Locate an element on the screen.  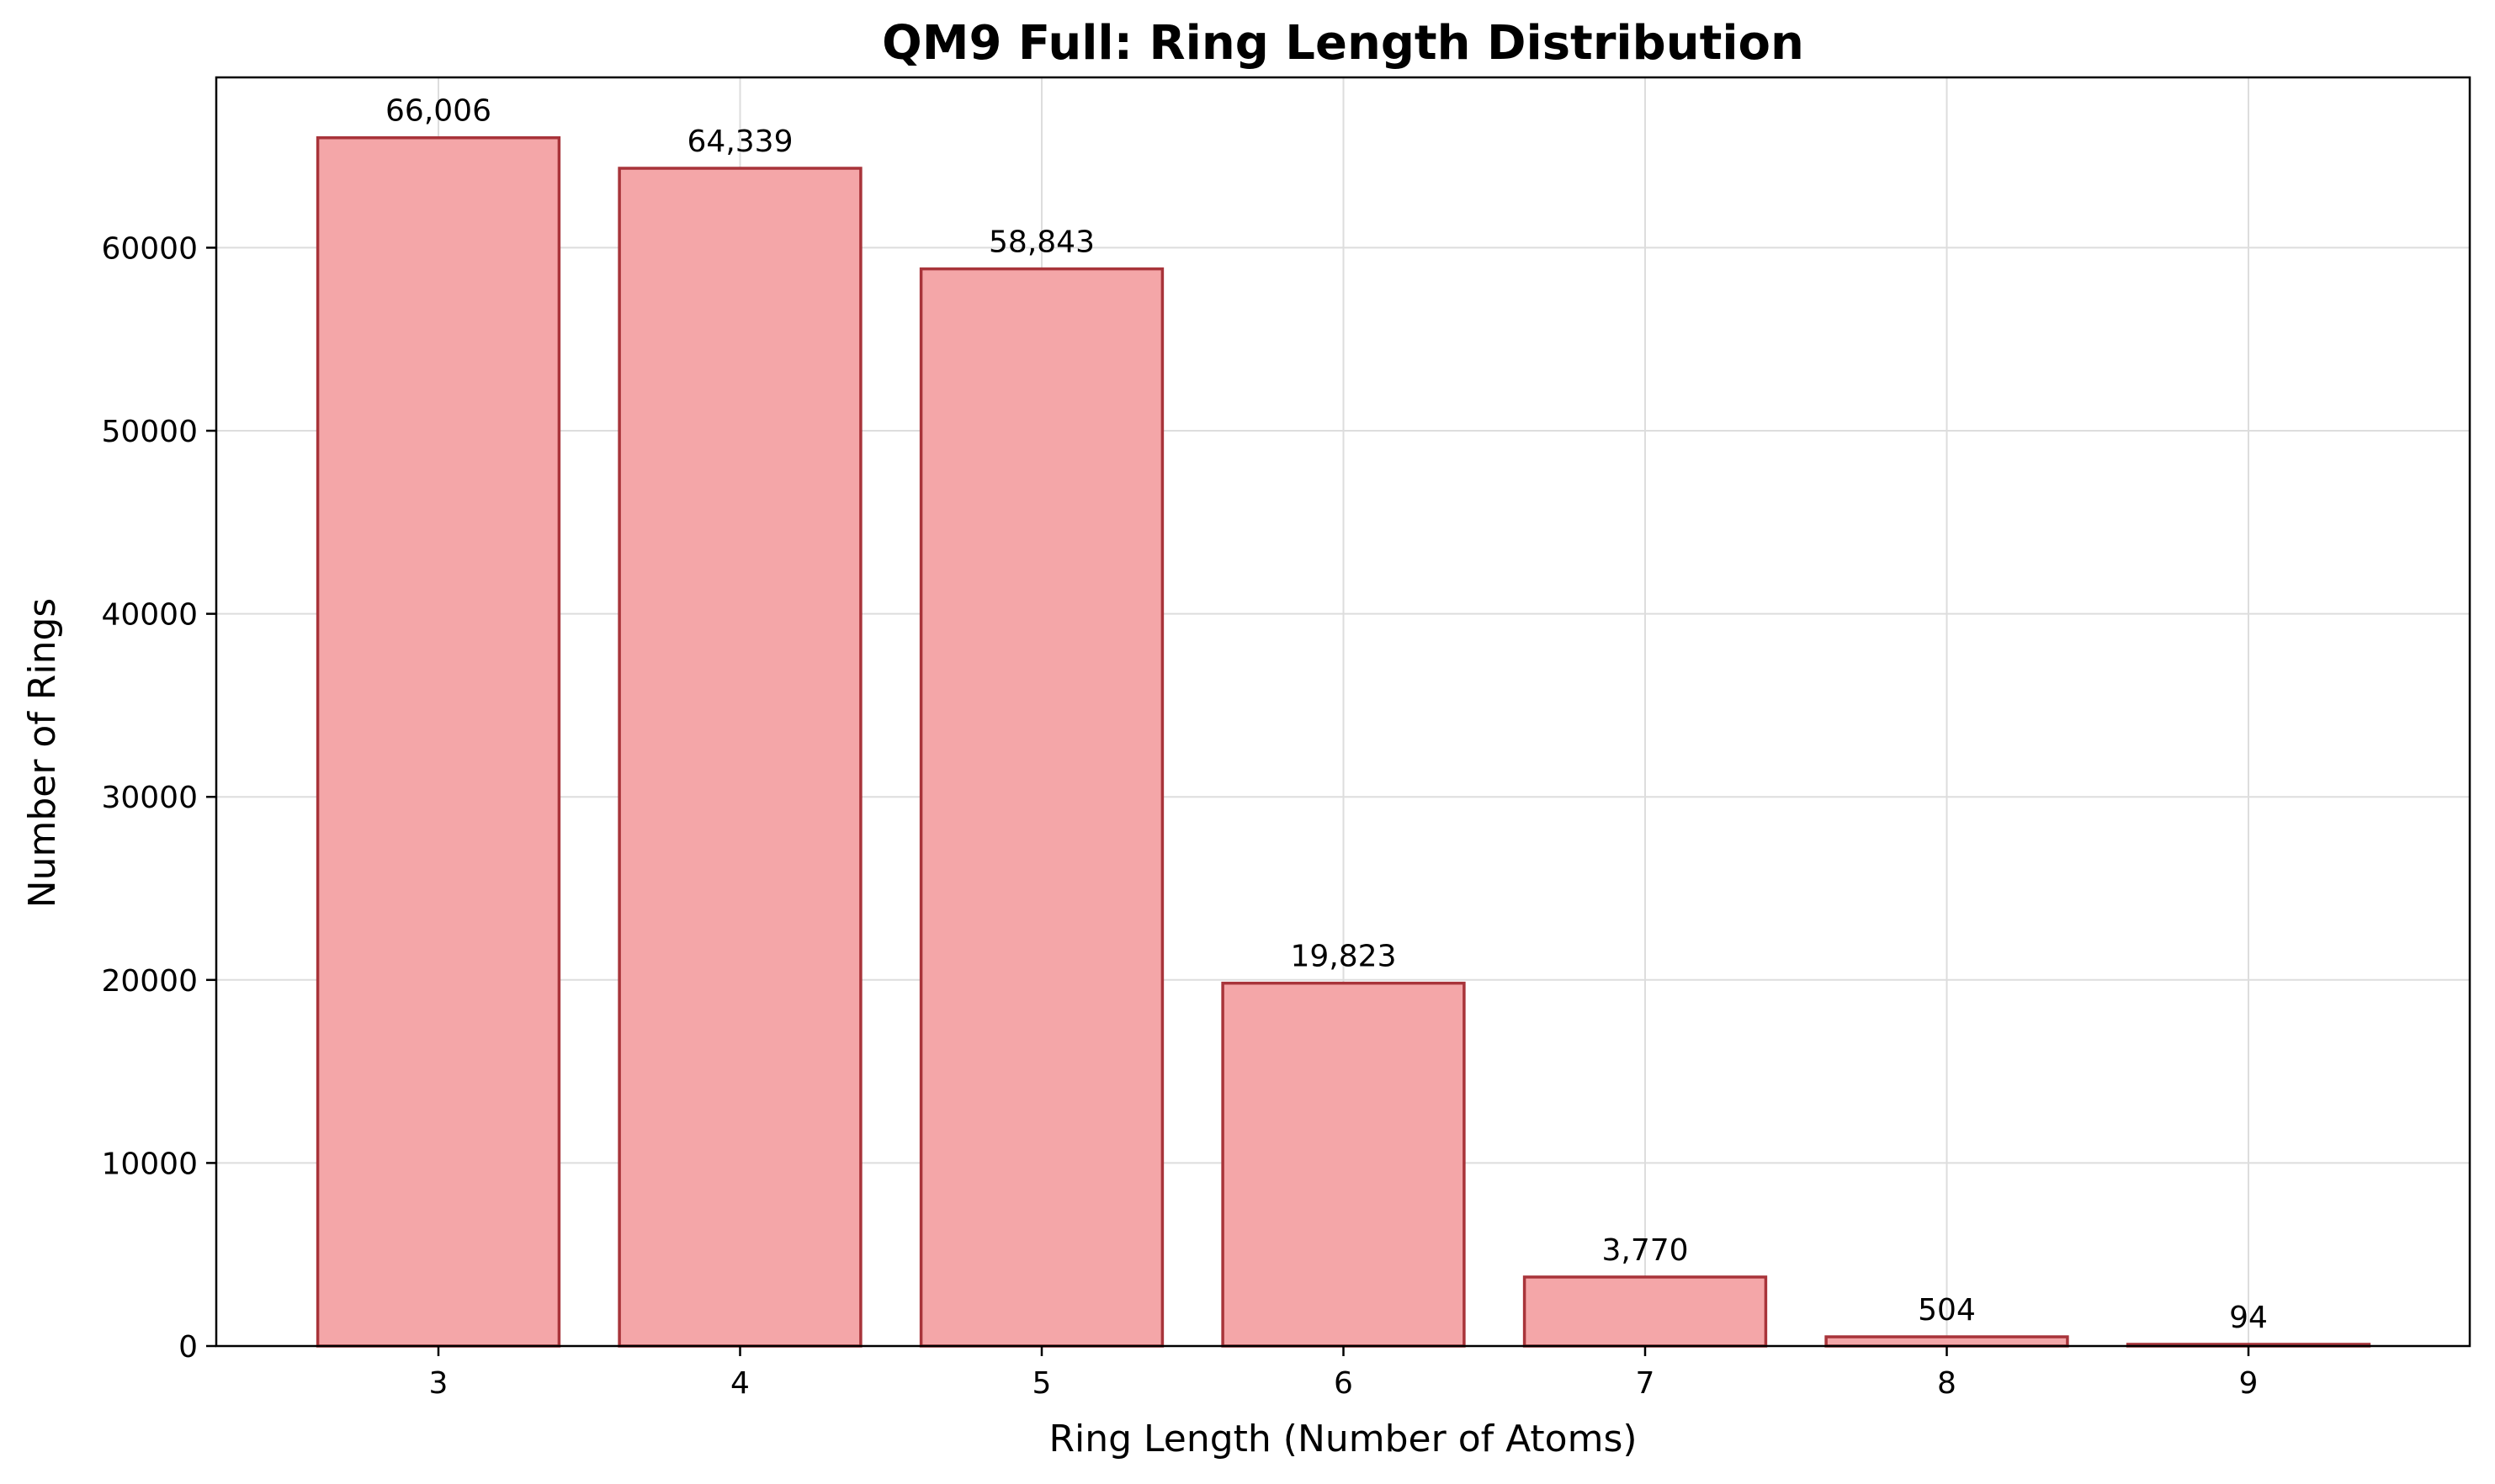
data-label-8: 504 is located at coordinates (1947, 1310).